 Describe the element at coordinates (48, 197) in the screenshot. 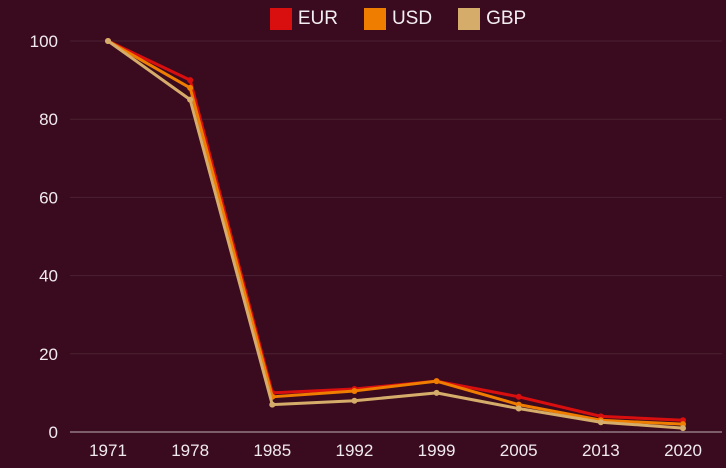

I see `y-tick-label-60: 60` at that location.